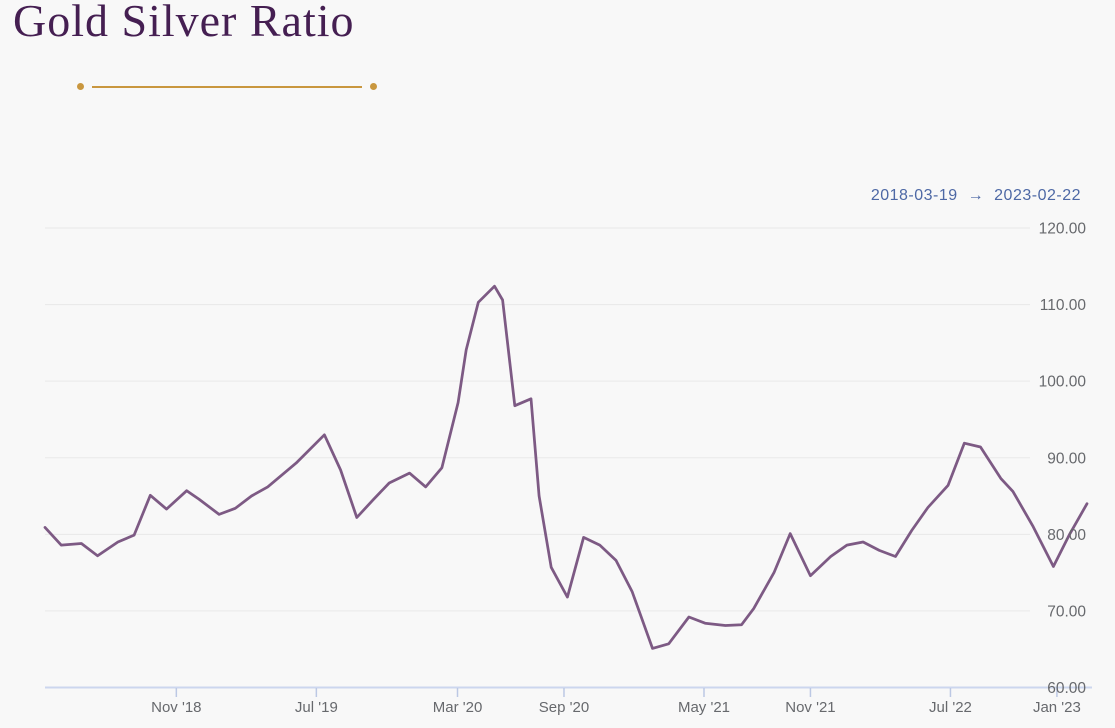 This screenshot has height=728, width=1115. I want to click on y-axis-label: 110.00, so click(1063, 305).